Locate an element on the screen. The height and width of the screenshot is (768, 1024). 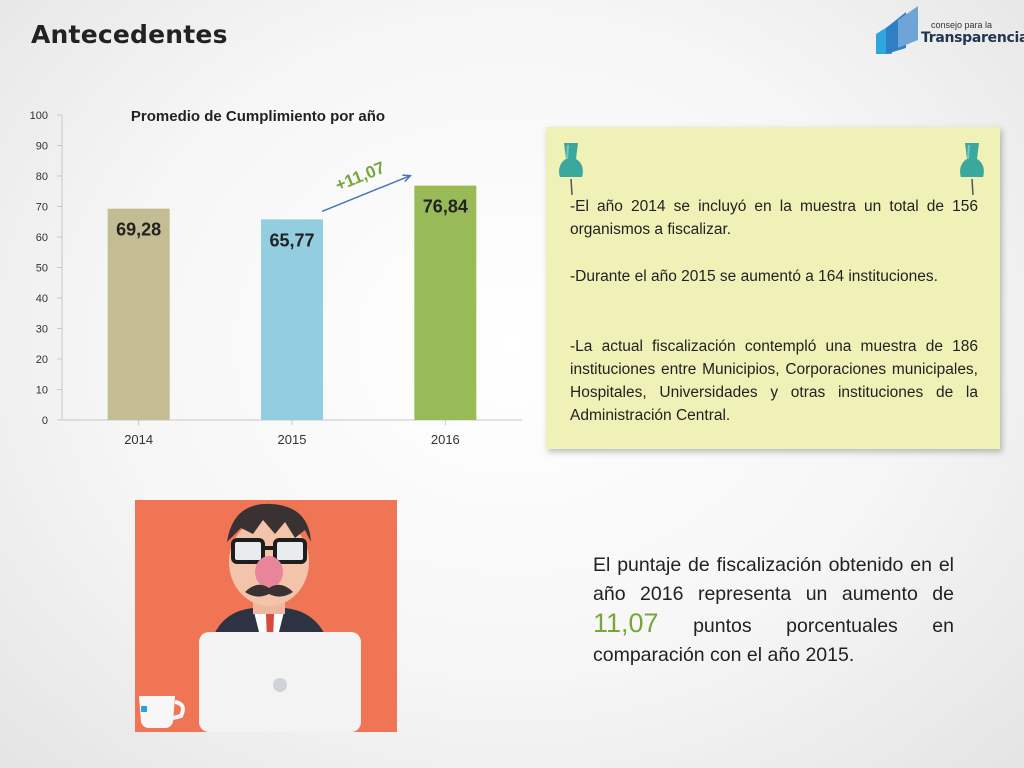
bar-2015 is located at coordinates (292, 319).